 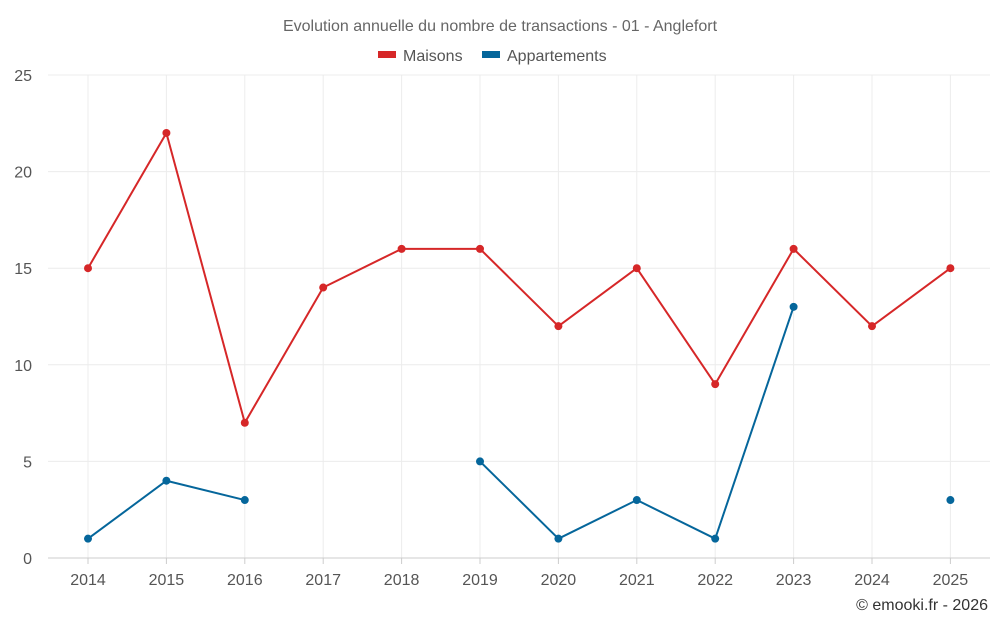 I want to click on y-axis: 0 5 10 15 20 25, so click(x=23, y=318).